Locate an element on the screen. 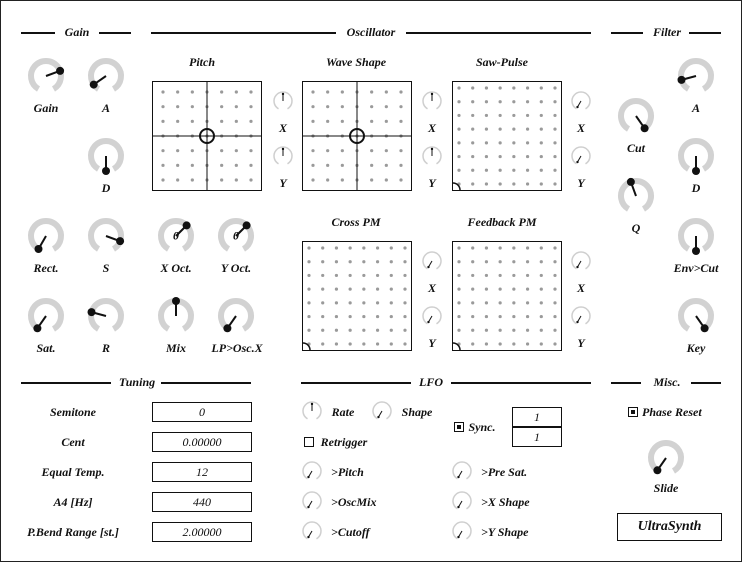 The width and height of the screenshot is (742, 562). gain-knob-label: Gain is located at coordinates (46, 108).